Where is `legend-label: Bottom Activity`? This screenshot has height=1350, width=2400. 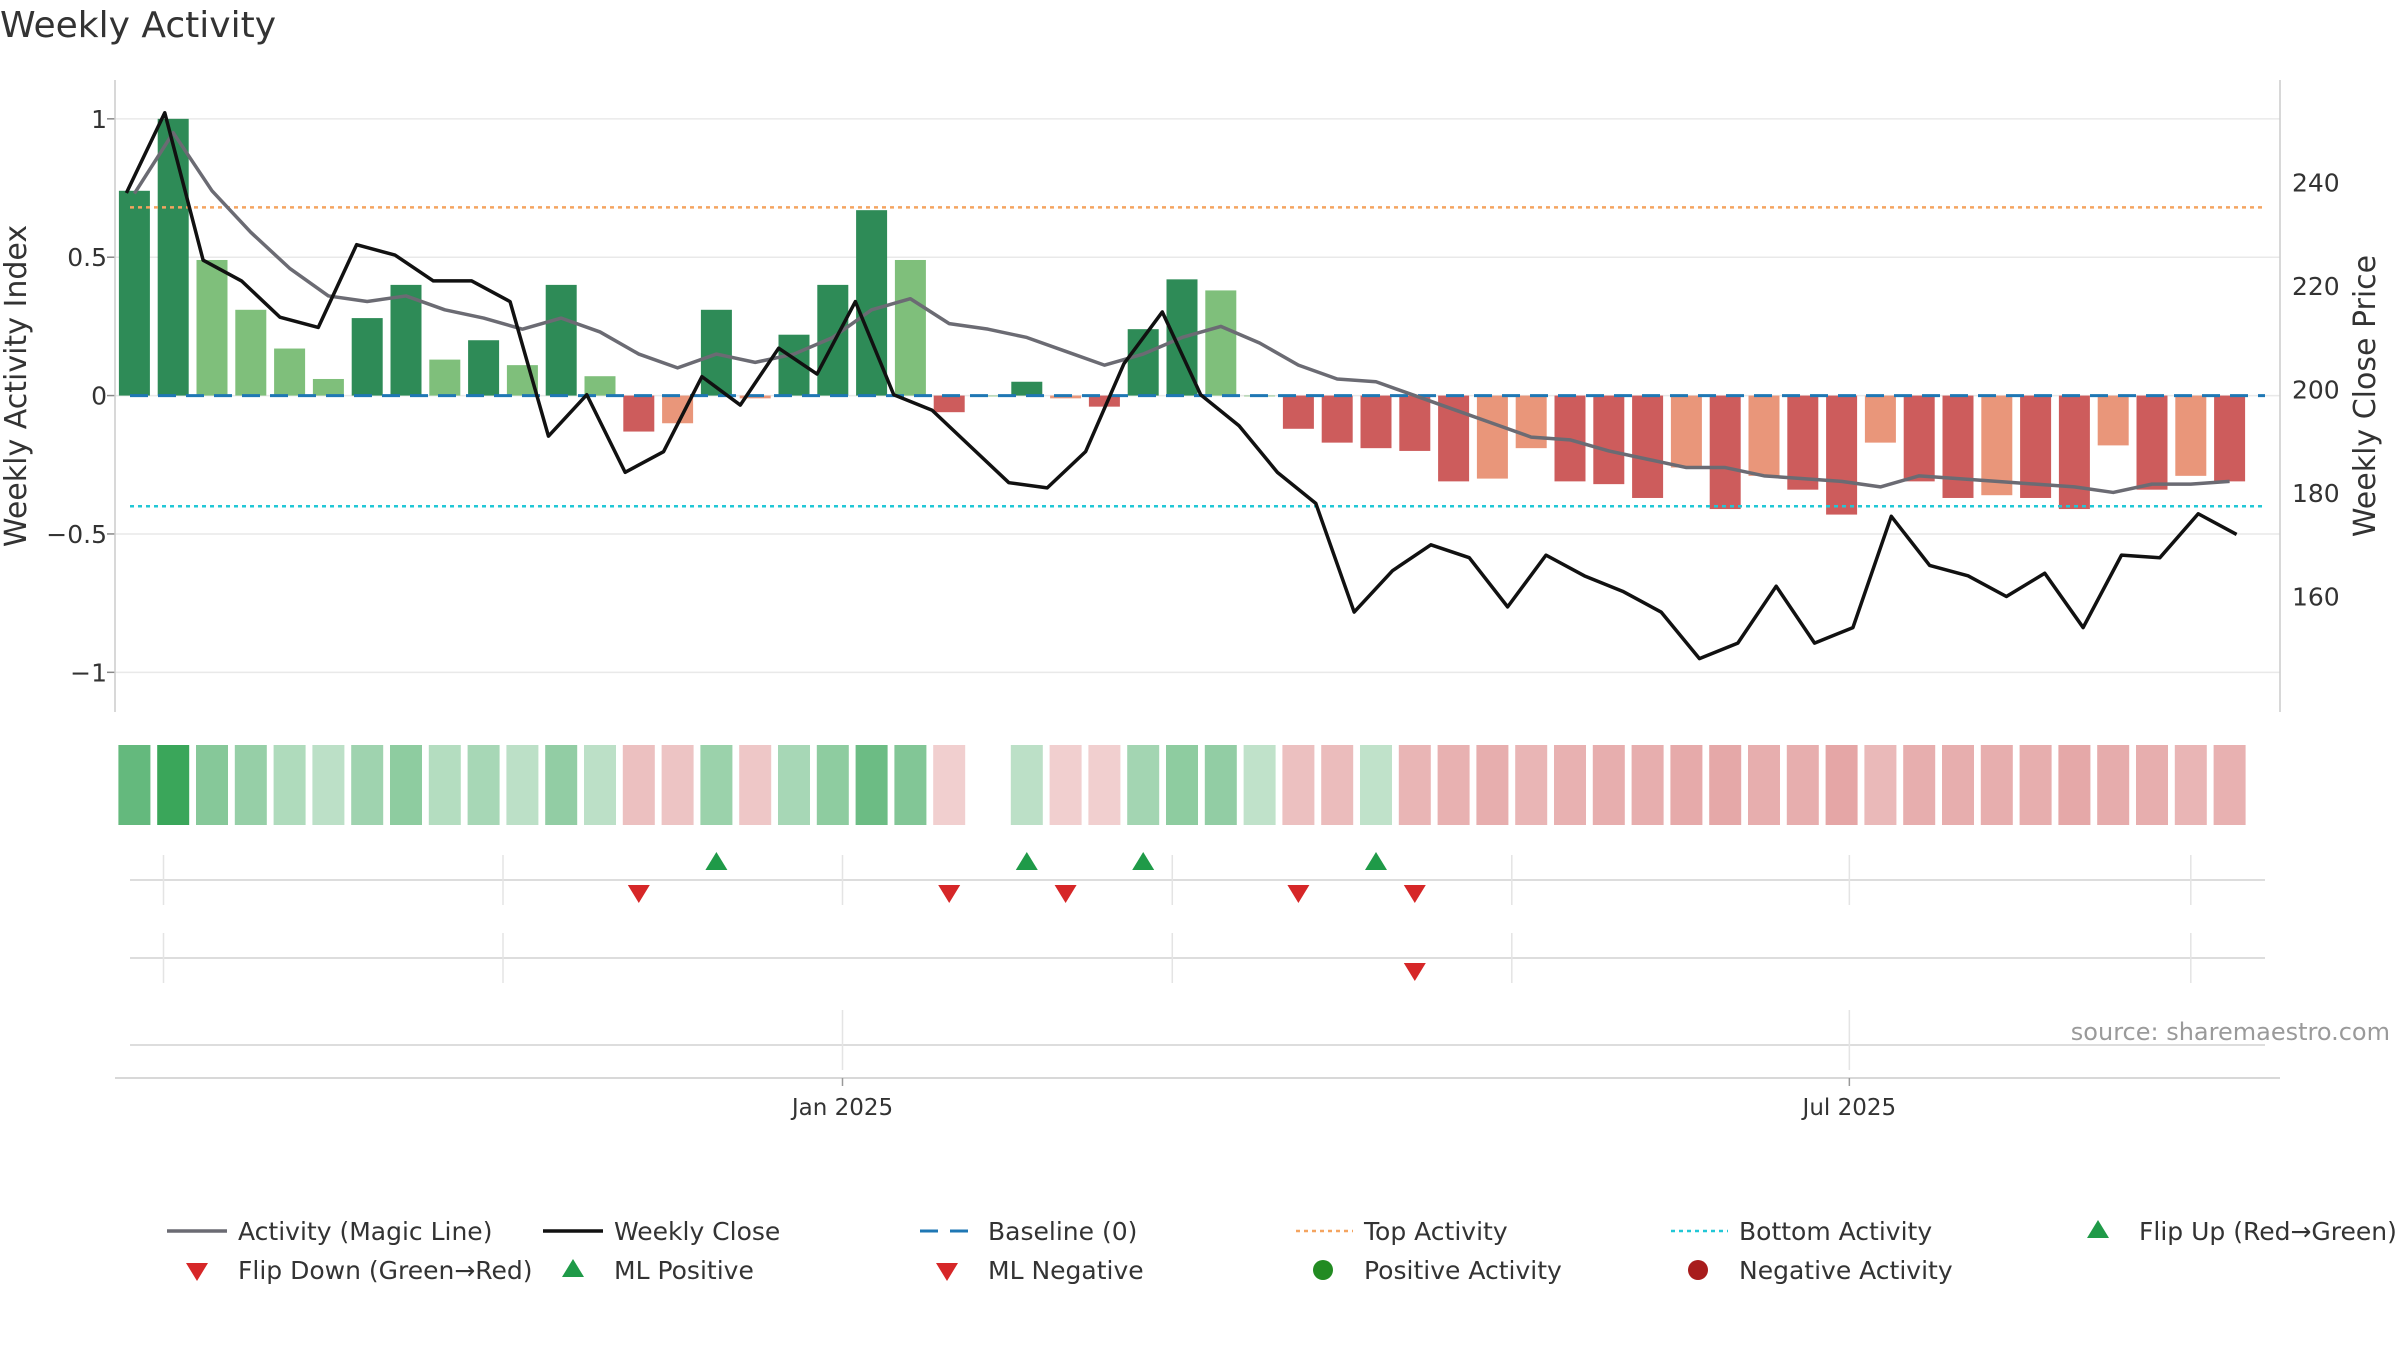
legend-label: Bottom Activity is located at coordinates (1835, 1231).